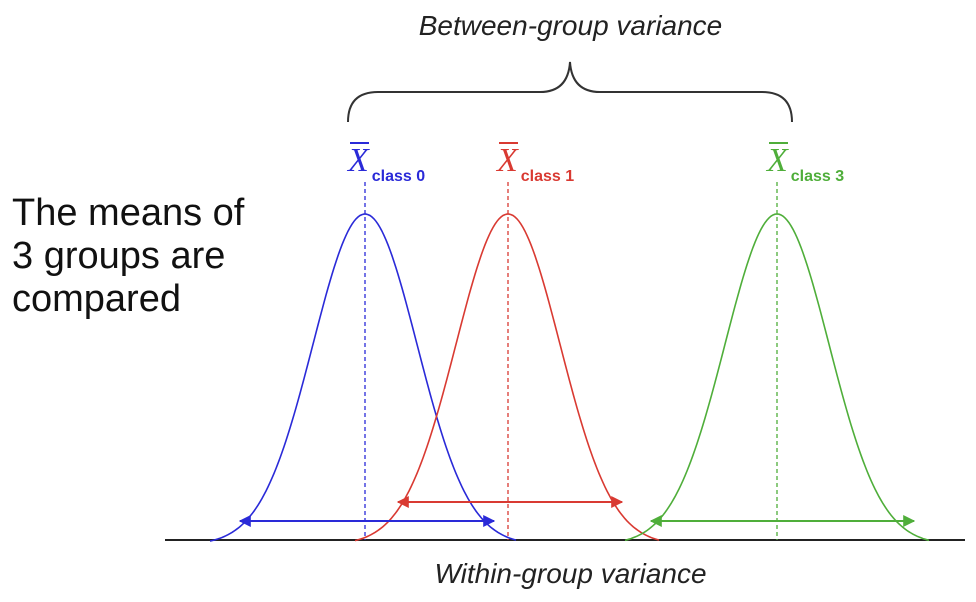 Image resolution: width=976 pixels, height=602 pixels. What do you see at coordinates (570, 573) in the screenshot?
I see `within-group-variance-label: Within-group variance` at bounding box center [570, 573].